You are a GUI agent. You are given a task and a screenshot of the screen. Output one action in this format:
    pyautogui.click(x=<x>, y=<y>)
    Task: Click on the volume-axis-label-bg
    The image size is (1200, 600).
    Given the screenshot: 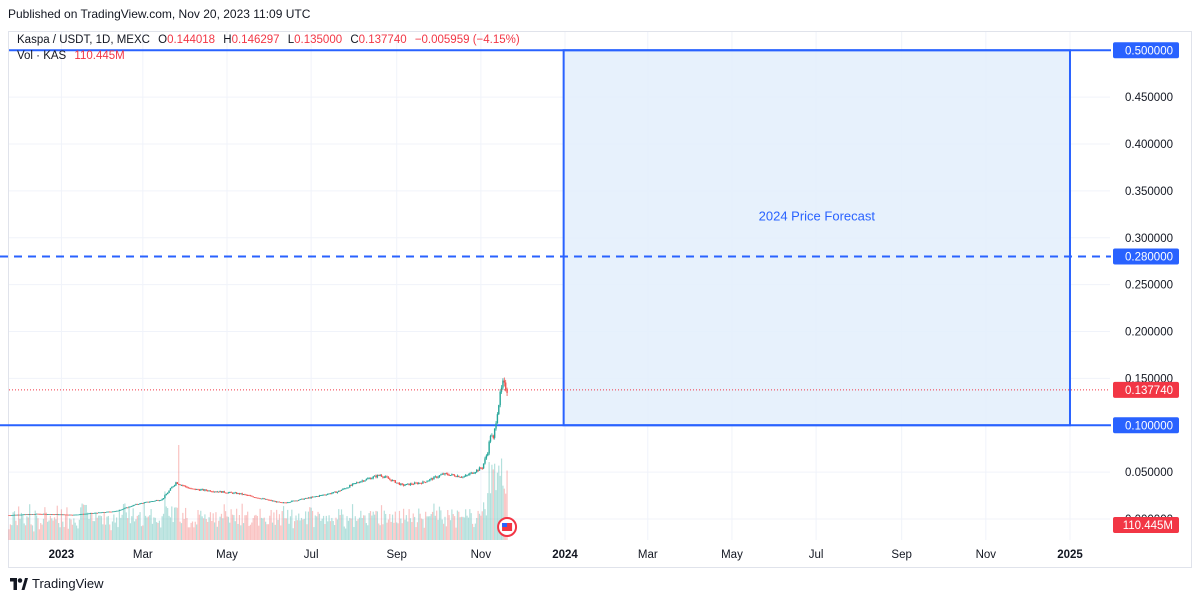 What is the action you would take?
    pyautogui.click(x=1146, y=525)
    